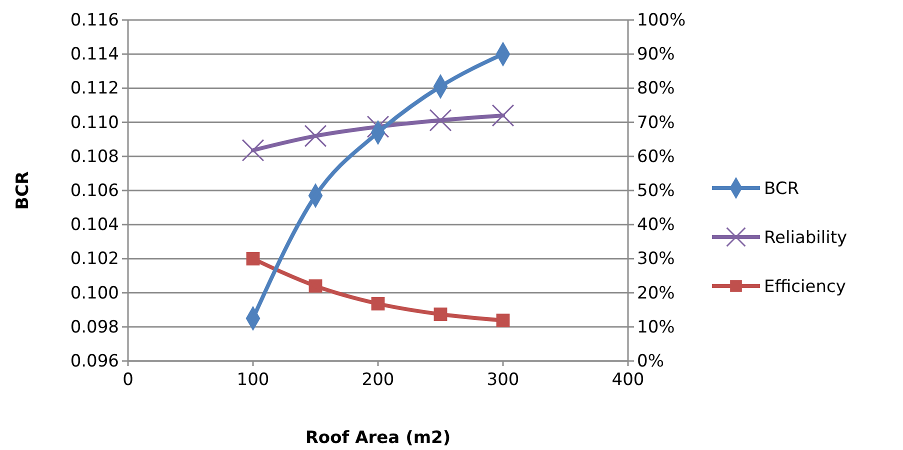 This screenshot has height=450, width=903. Describe the element at coordinates (656, 293) in the screenshot. I see `y2-tick-label: 20%` at that location.